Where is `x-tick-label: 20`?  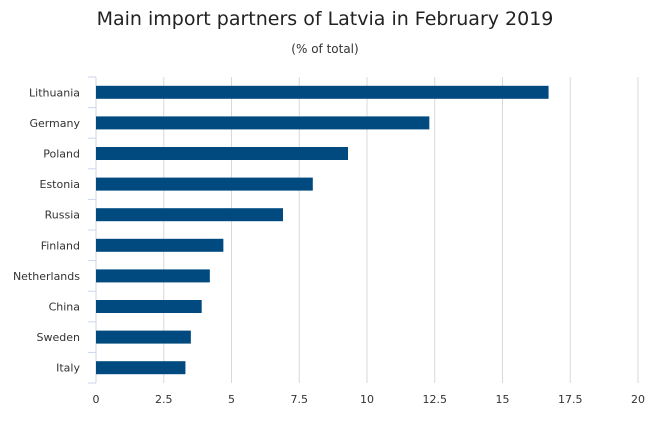
x-tick-label: 20 is located at coordinates (638, 399).